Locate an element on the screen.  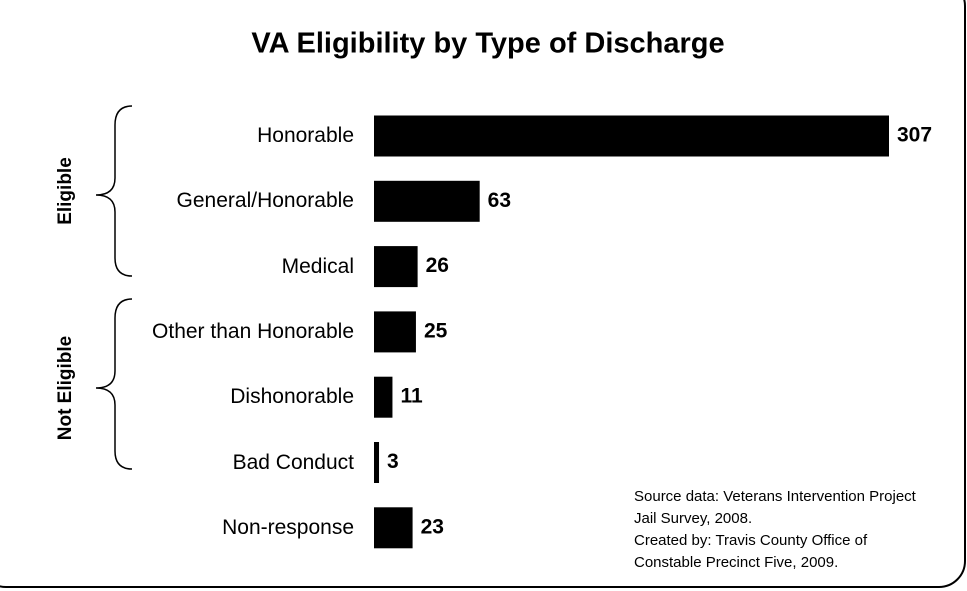
value-label: 11 is located at coordinates (411, 396).